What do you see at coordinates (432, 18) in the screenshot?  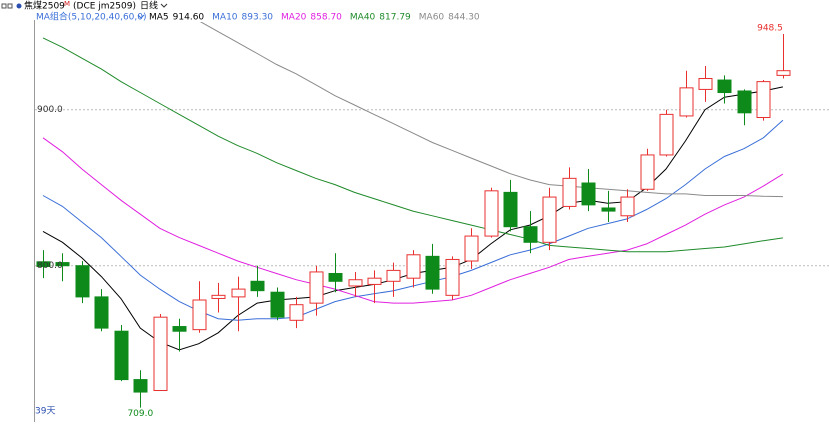 I see `legend-name: MA60` at bounding box center [432, 18].